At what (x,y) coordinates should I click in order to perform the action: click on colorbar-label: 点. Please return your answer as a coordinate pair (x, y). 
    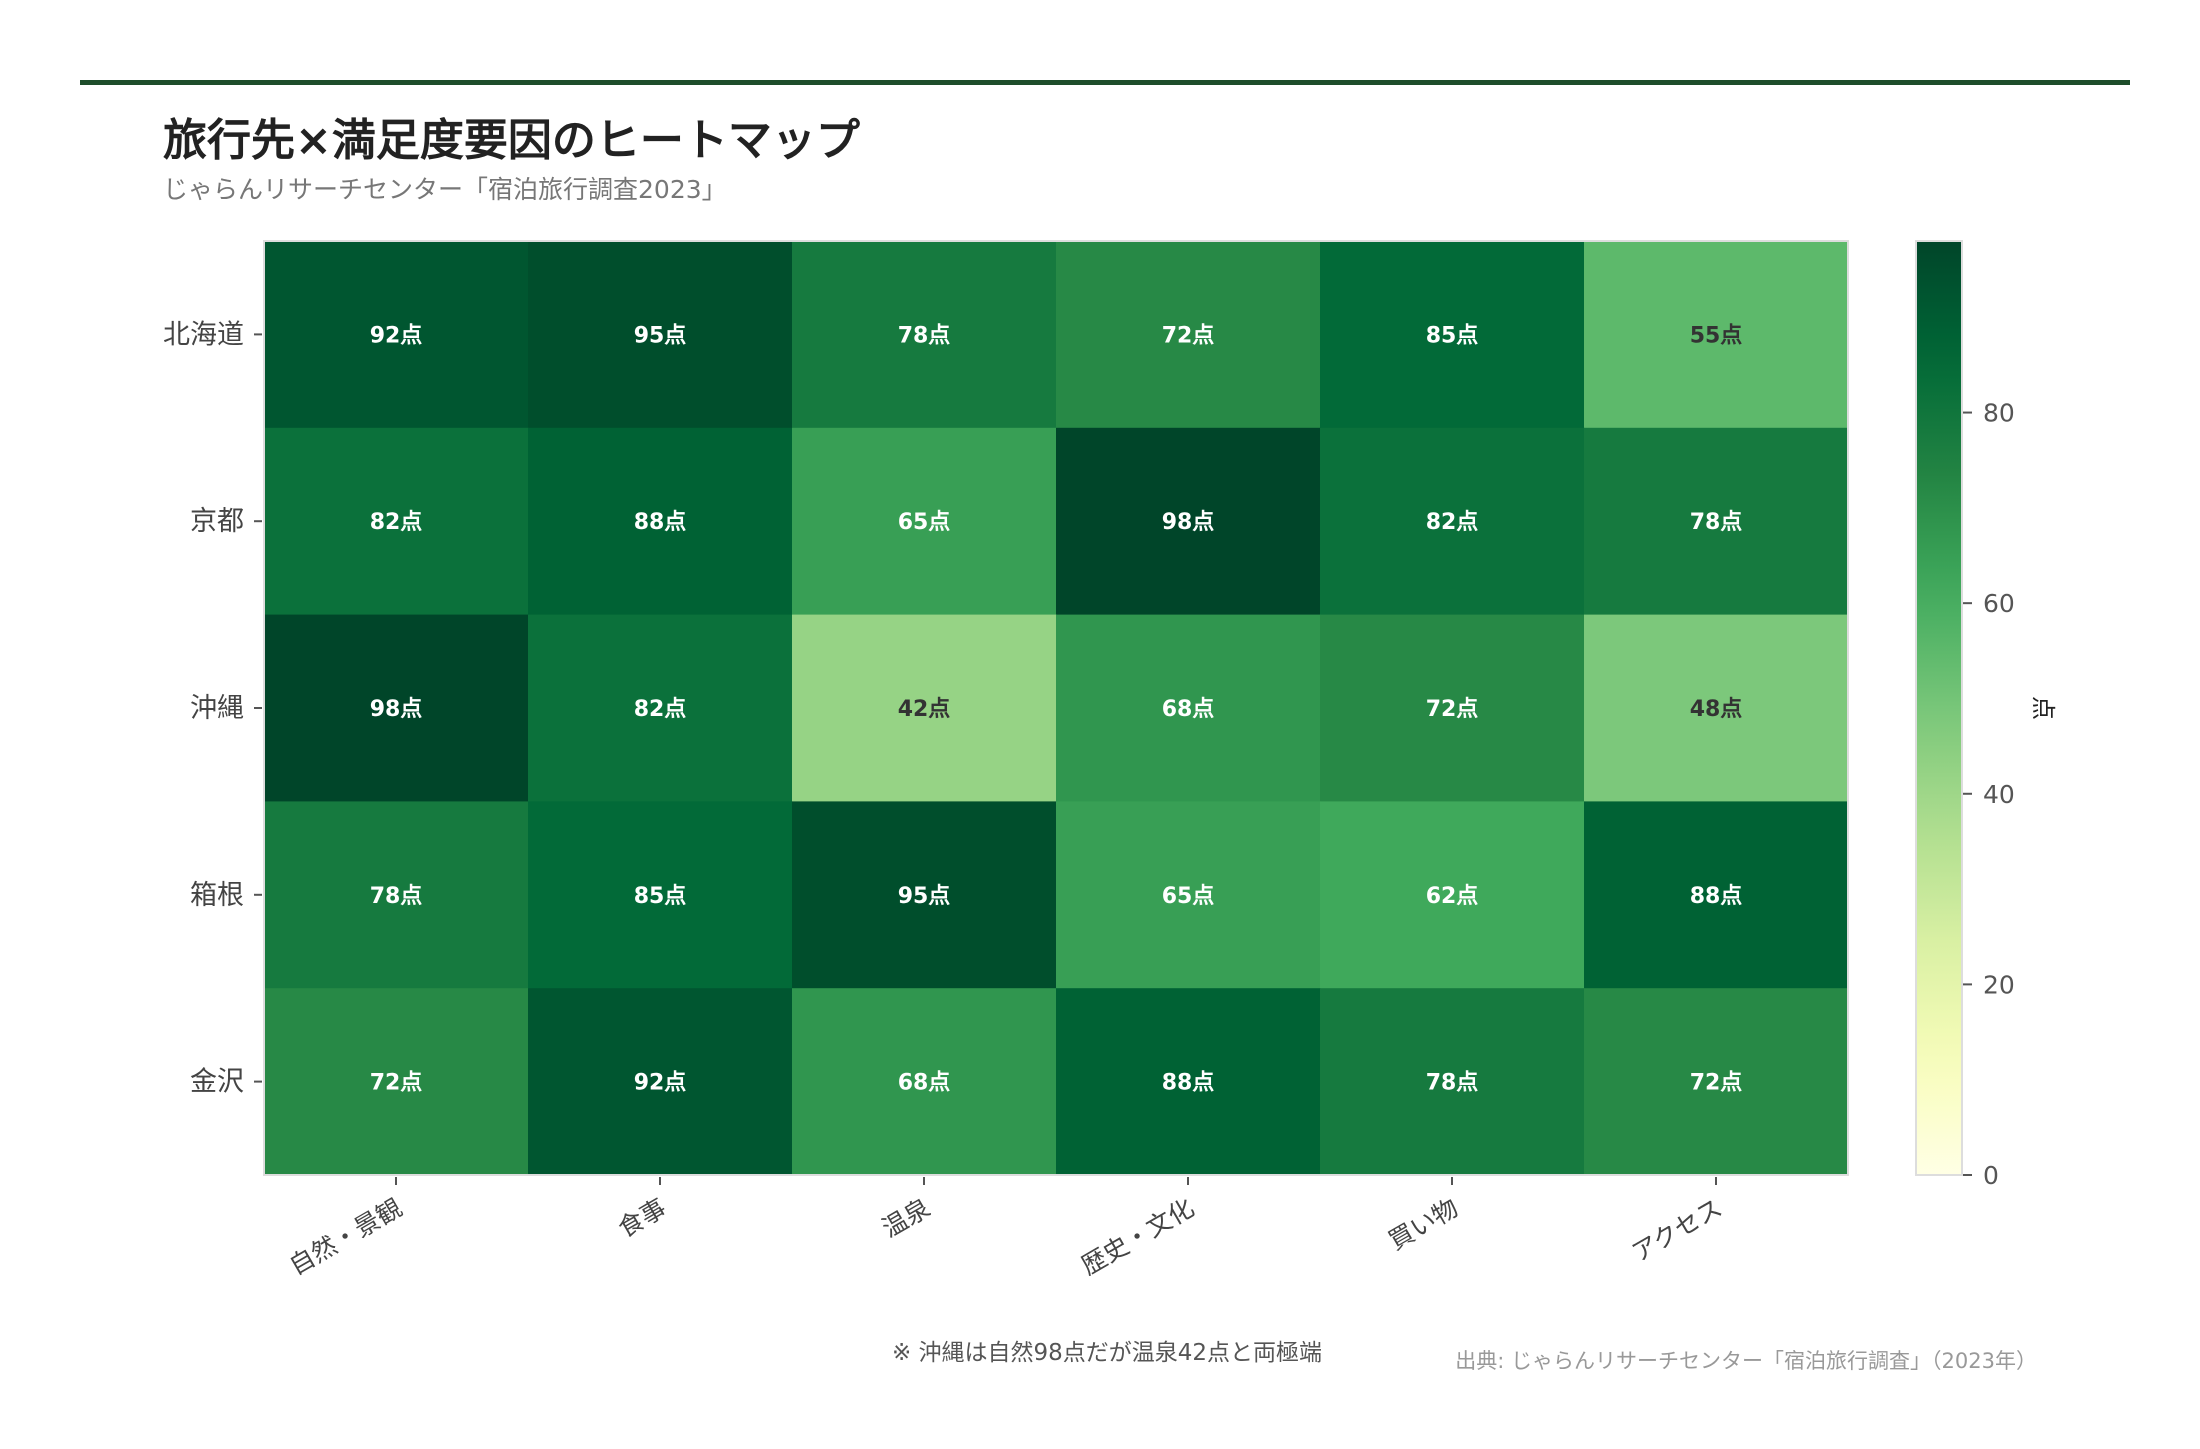
    Looking at the image, I should click on (2043, 708).